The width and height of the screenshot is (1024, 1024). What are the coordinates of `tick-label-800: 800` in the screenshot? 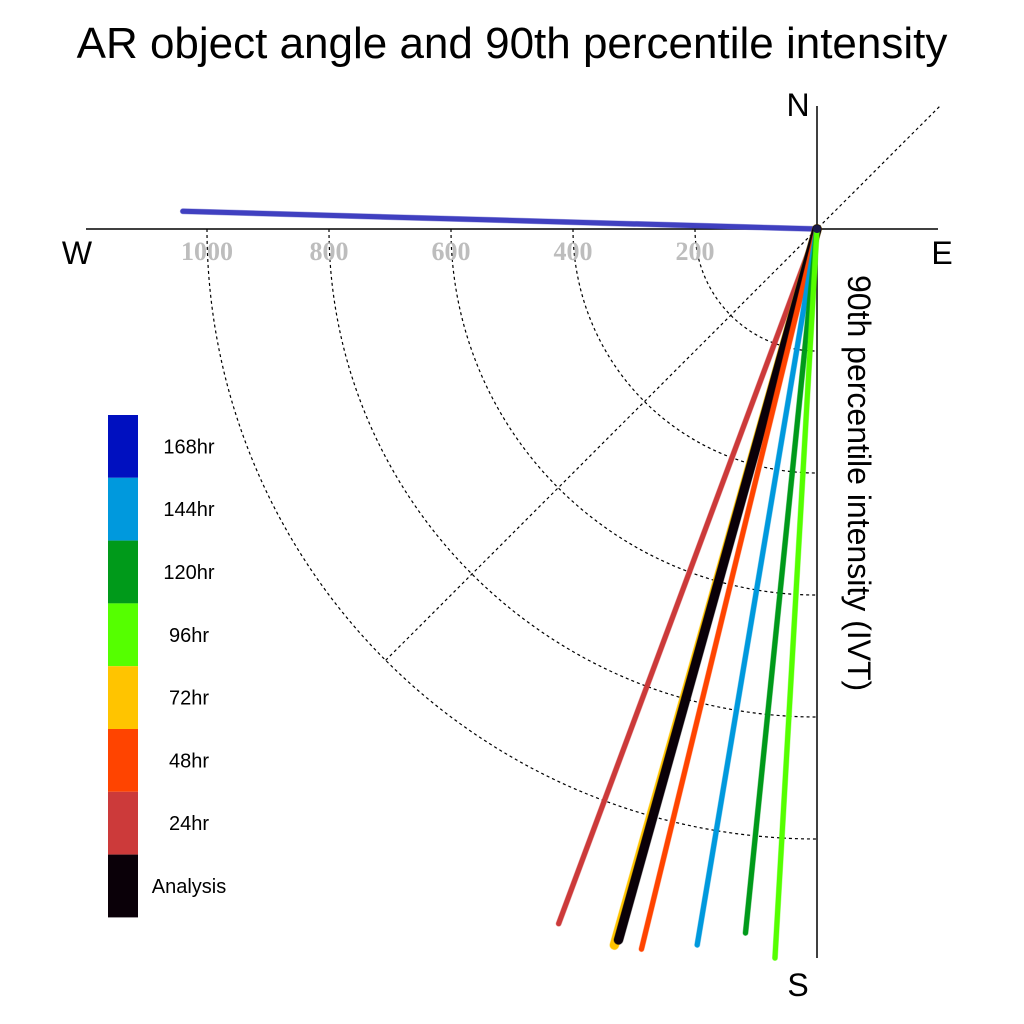 It's located at (329, 251).